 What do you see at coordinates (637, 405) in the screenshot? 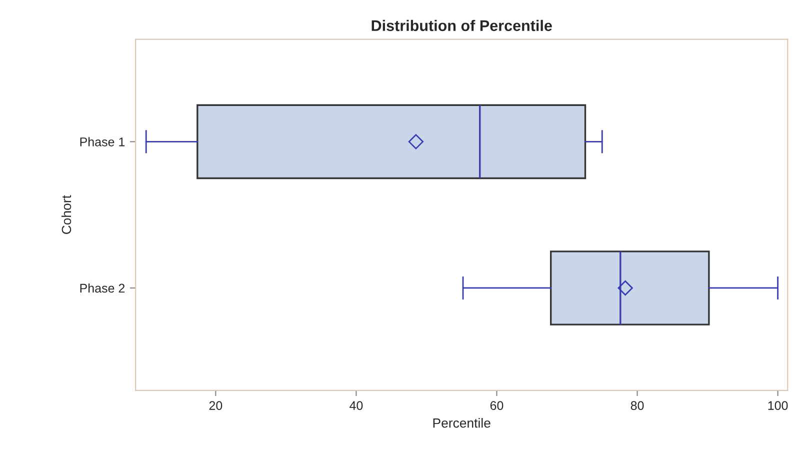
I see `x-tick-label: 80` at bounding box center [637, 405].